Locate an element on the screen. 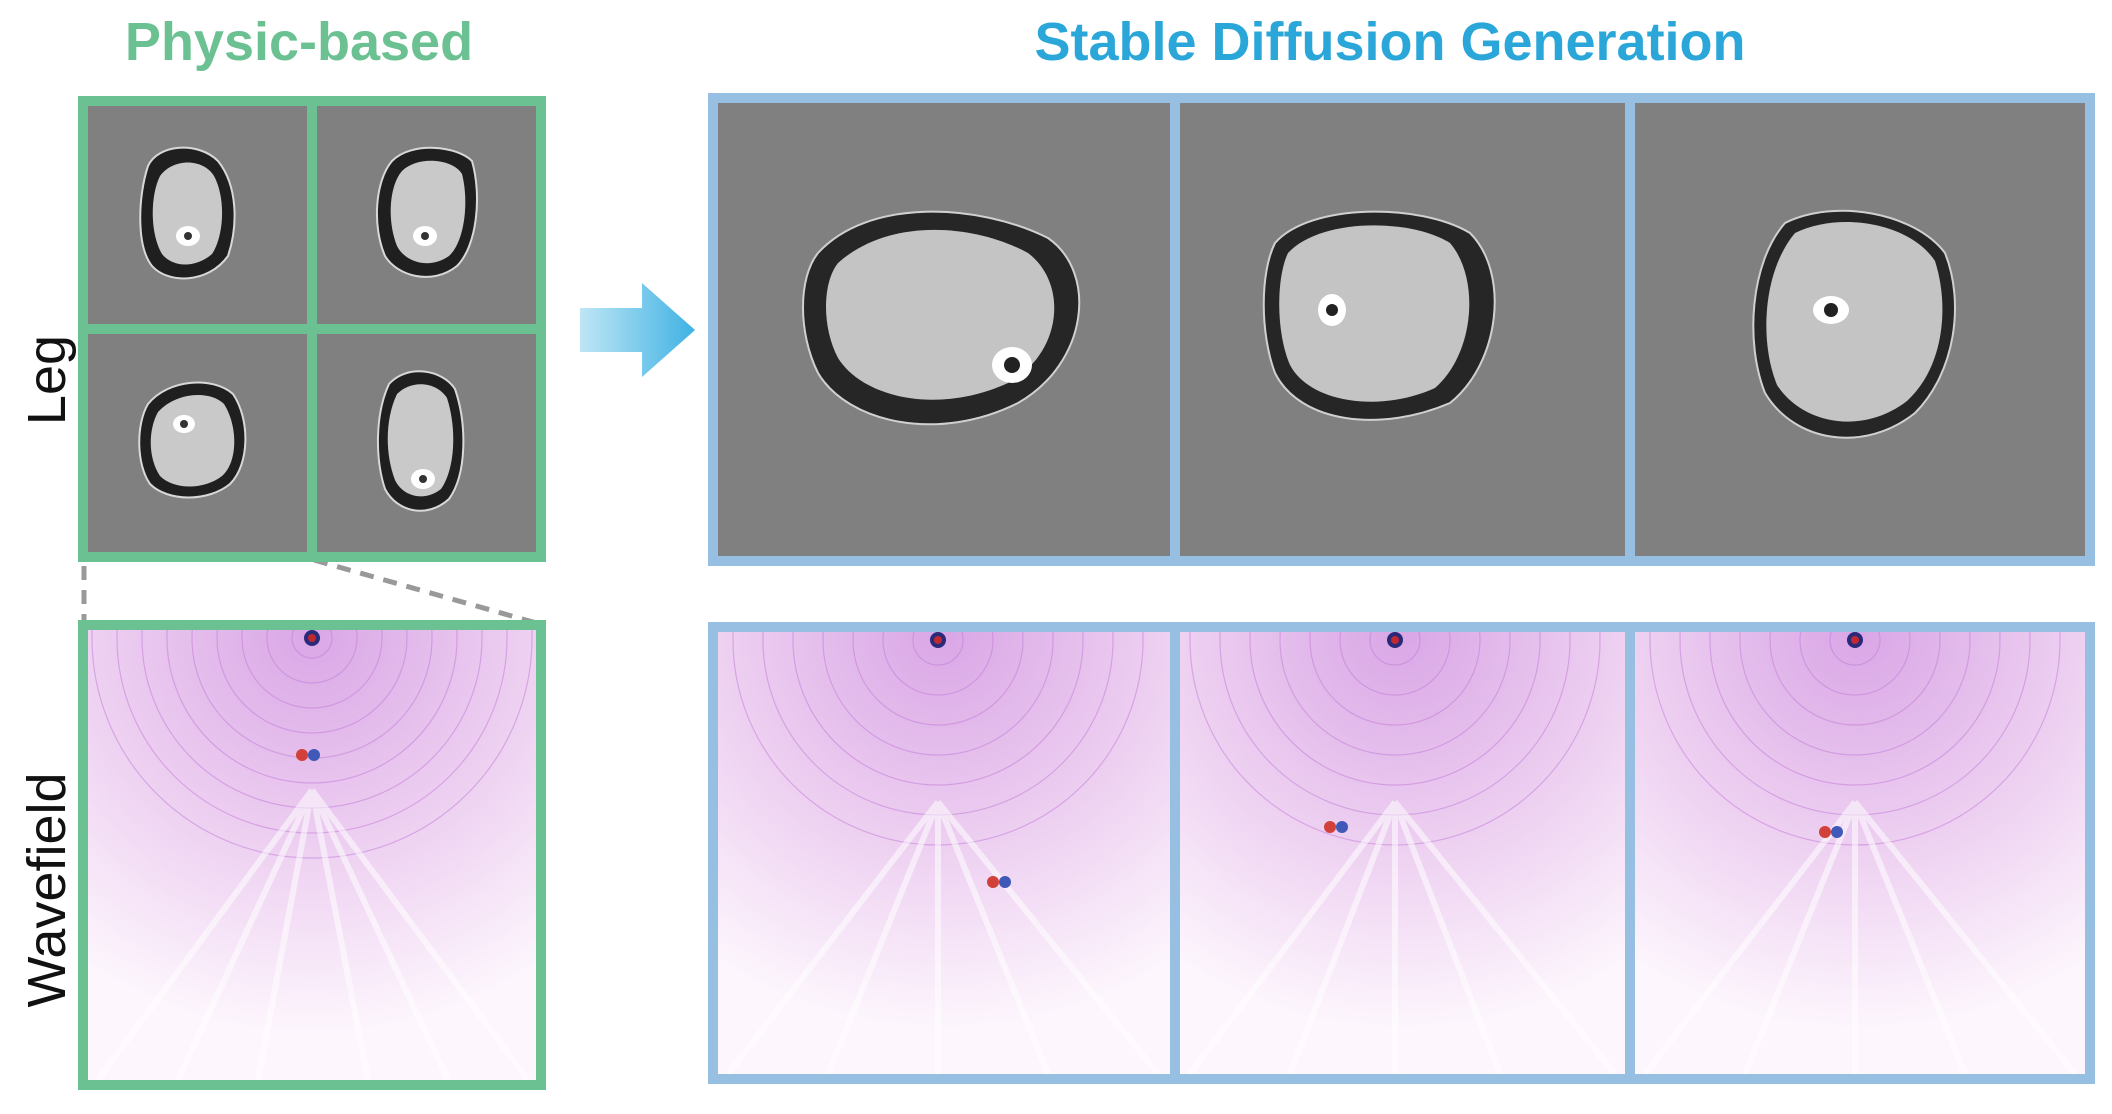 Image resolution: width=2112 pixels, height=1114 pixels. row-label-leg: Leg is located at coordinates (47, 380).